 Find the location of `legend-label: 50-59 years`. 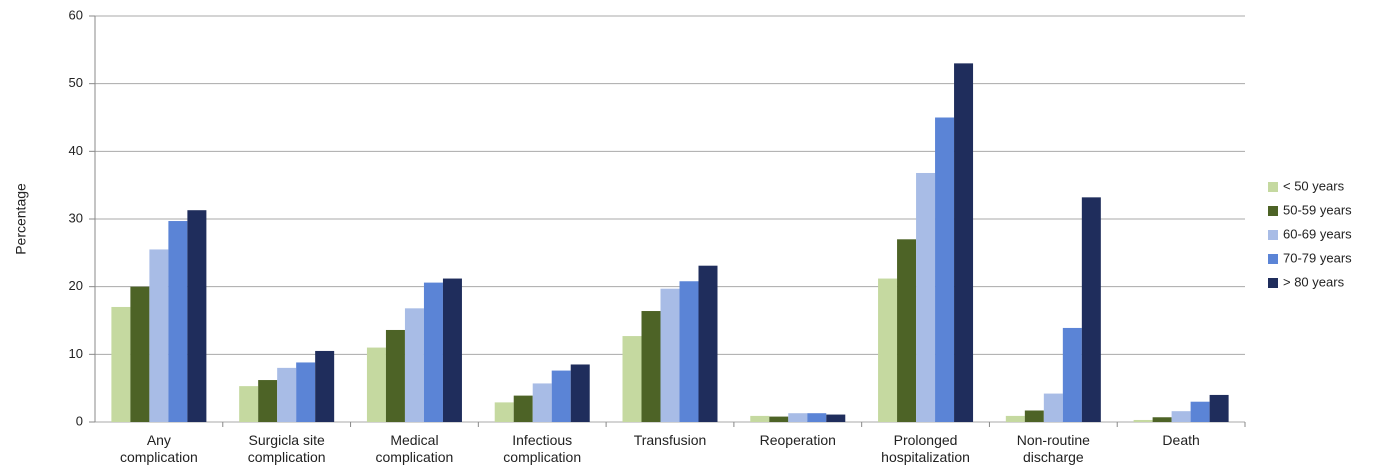

legend-label: 50-59 years is located at coordinates (1317, 209).